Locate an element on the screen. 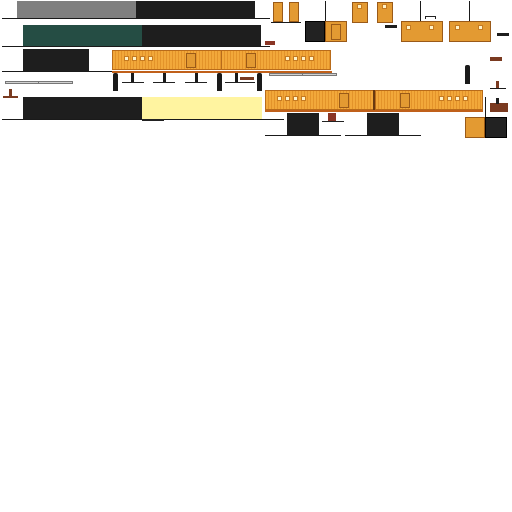  booth-inner-door is located at coordinates (336, 32).